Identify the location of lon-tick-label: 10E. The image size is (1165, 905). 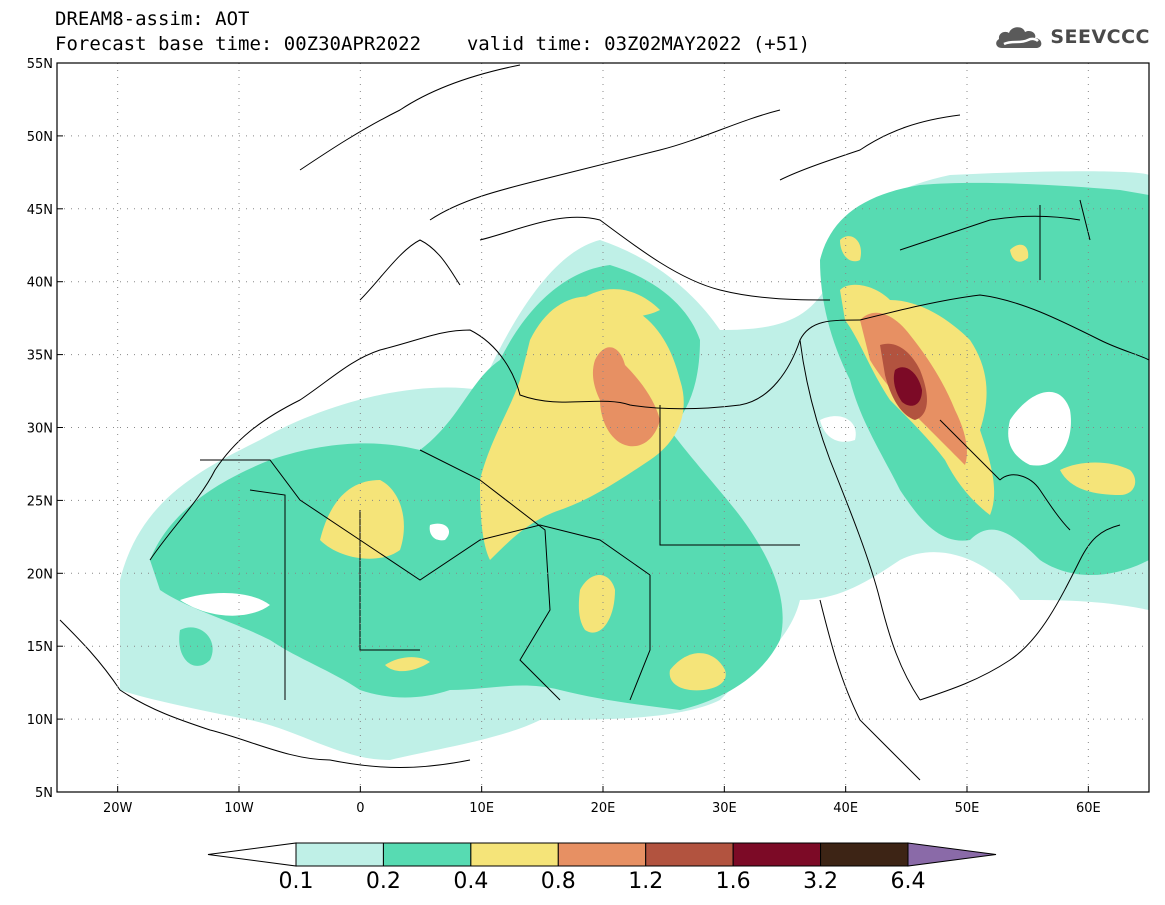
(481, 808).